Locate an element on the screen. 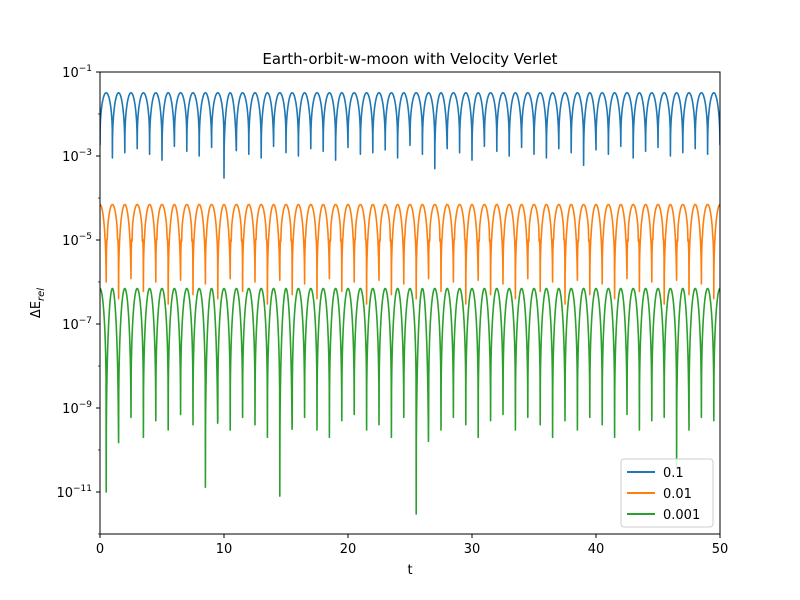 This screenshot has height=600, width=800. y-axis-label-group: ΔErel is located at coordinates (38, 303).